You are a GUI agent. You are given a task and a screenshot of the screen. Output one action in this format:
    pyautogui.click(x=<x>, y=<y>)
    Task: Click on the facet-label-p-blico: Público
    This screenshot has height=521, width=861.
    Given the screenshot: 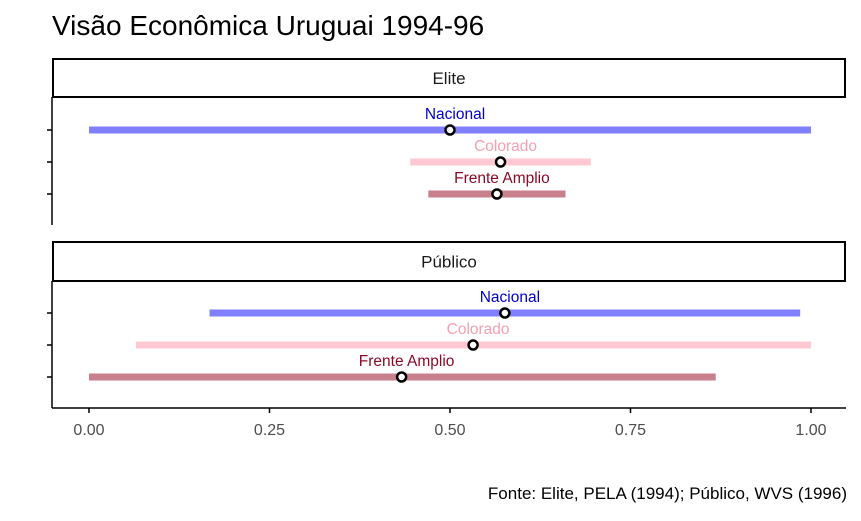 What is the action you would take?
    pyautogui.click(x=449, y=262)
    